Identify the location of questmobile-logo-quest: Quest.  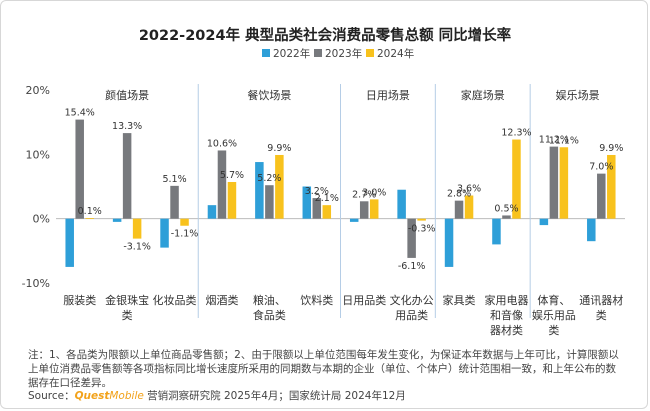
(92, 396).